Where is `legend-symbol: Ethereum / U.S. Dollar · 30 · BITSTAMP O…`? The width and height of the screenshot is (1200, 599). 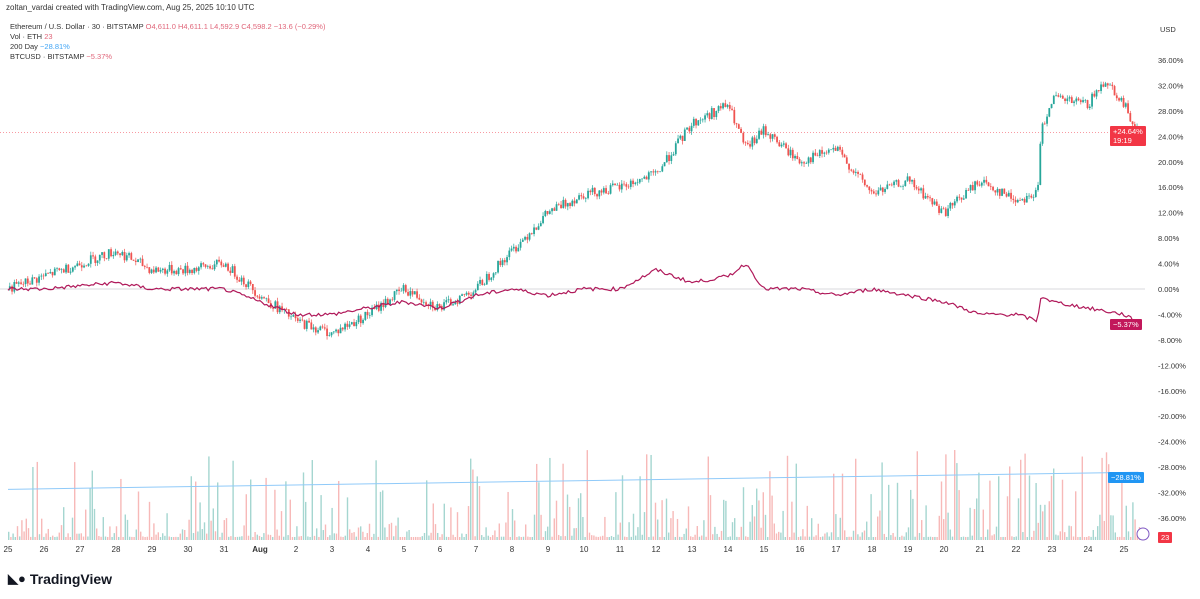
legend-symbol: Ethereum / U.S. Dollar · 30 · BITSTAMP O… is located at coordinates (167, 27).